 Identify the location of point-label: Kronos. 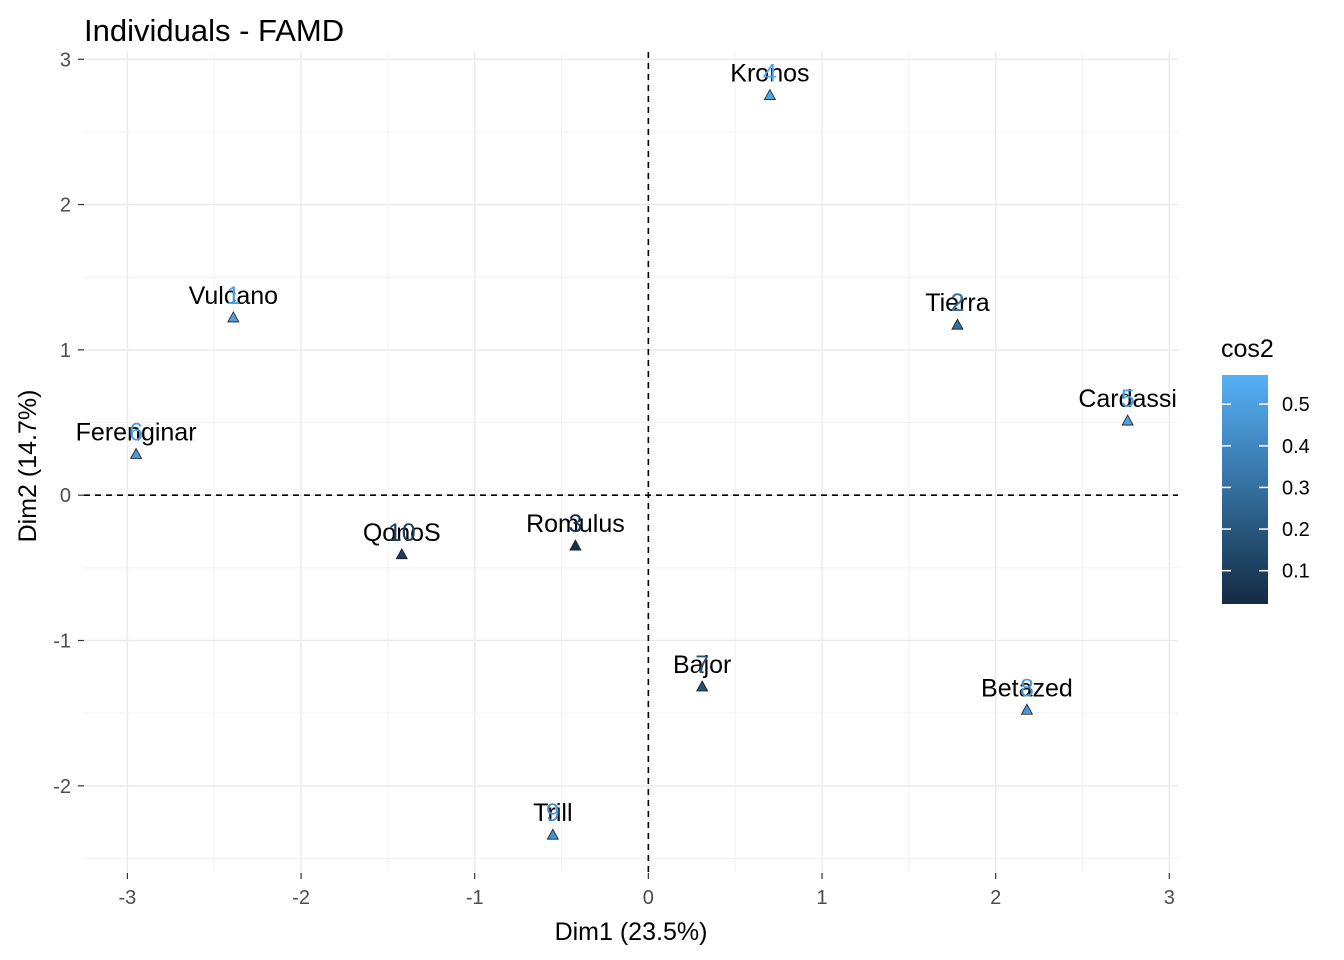
(769, 74).